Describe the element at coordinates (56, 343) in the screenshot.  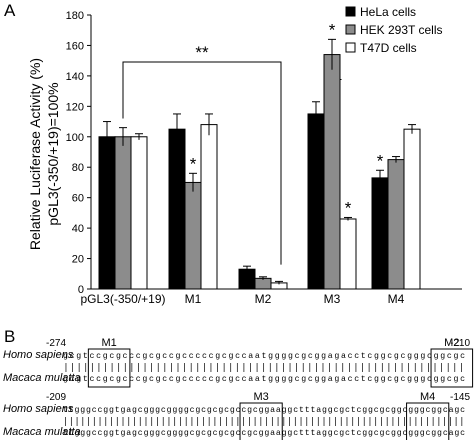
I see `block-start-position: -274` at that location.